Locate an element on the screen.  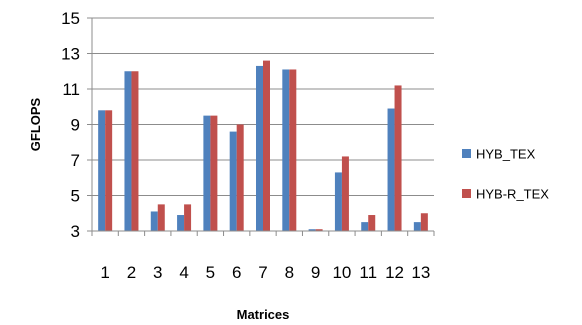
y-tick-label-3: 3 is located at coordinates (75, 231).